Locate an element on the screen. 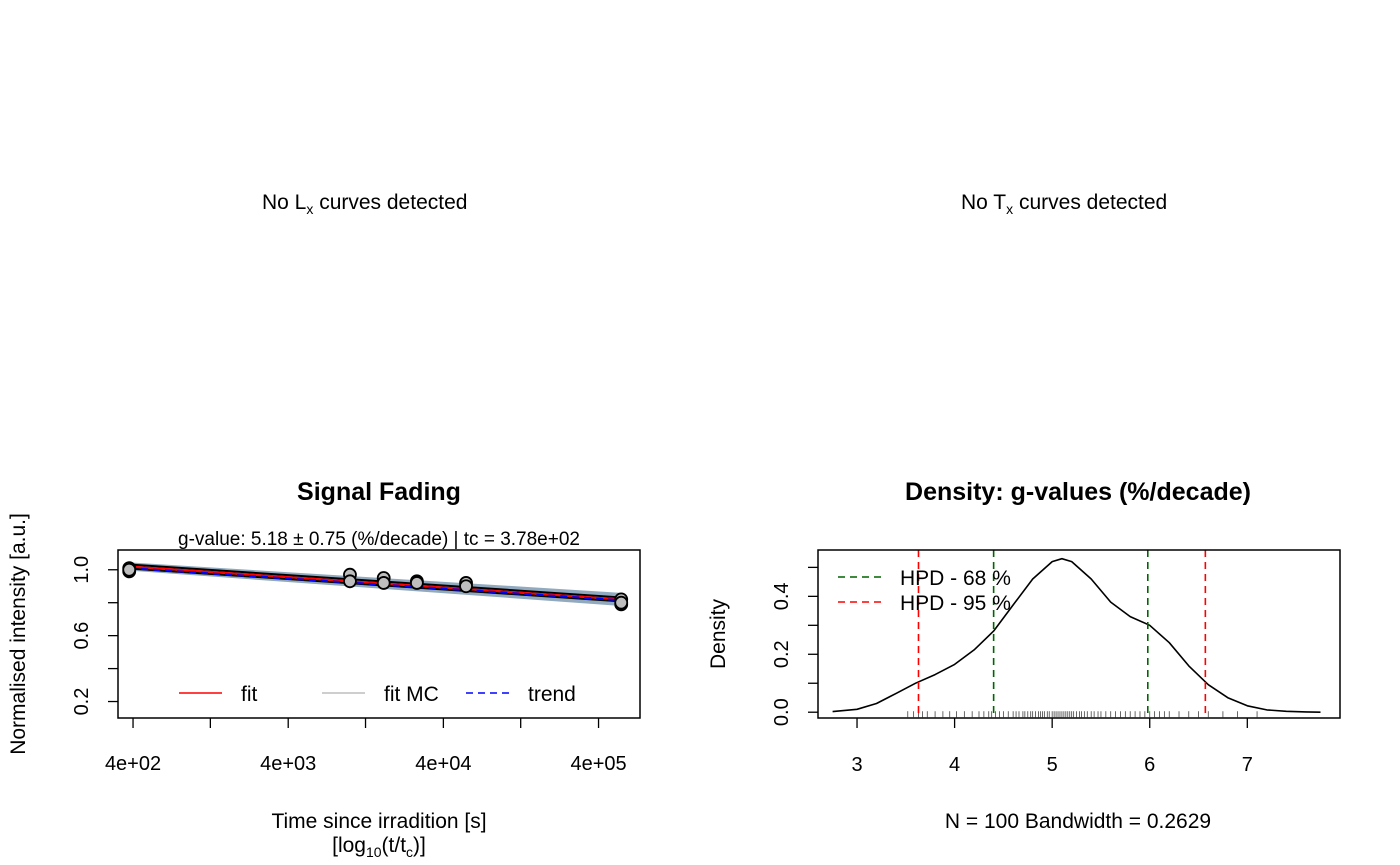 The image size is (1400, 865). fading-y-tick-label-0: 1.0 is located at coordinates (82, 570).